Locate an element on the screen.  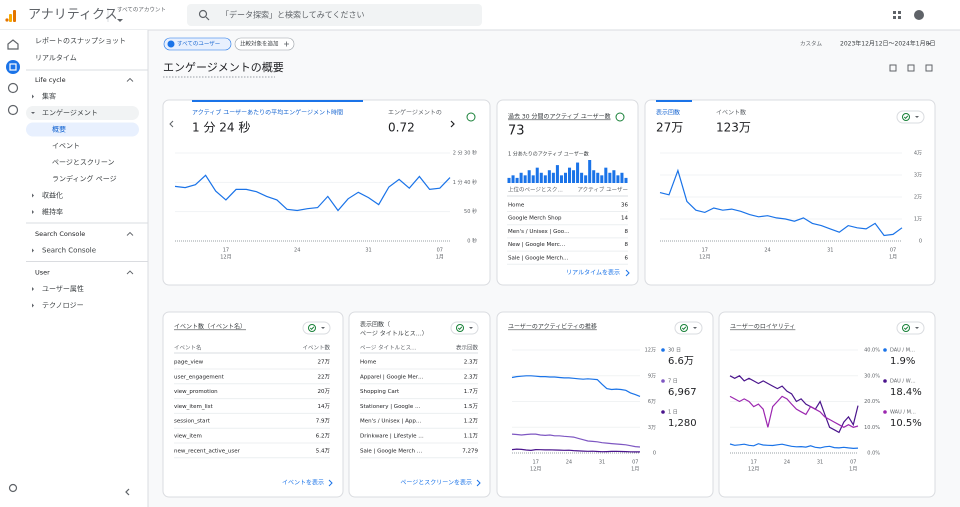
row-value: 20万 is located at coordinates (324, 391).